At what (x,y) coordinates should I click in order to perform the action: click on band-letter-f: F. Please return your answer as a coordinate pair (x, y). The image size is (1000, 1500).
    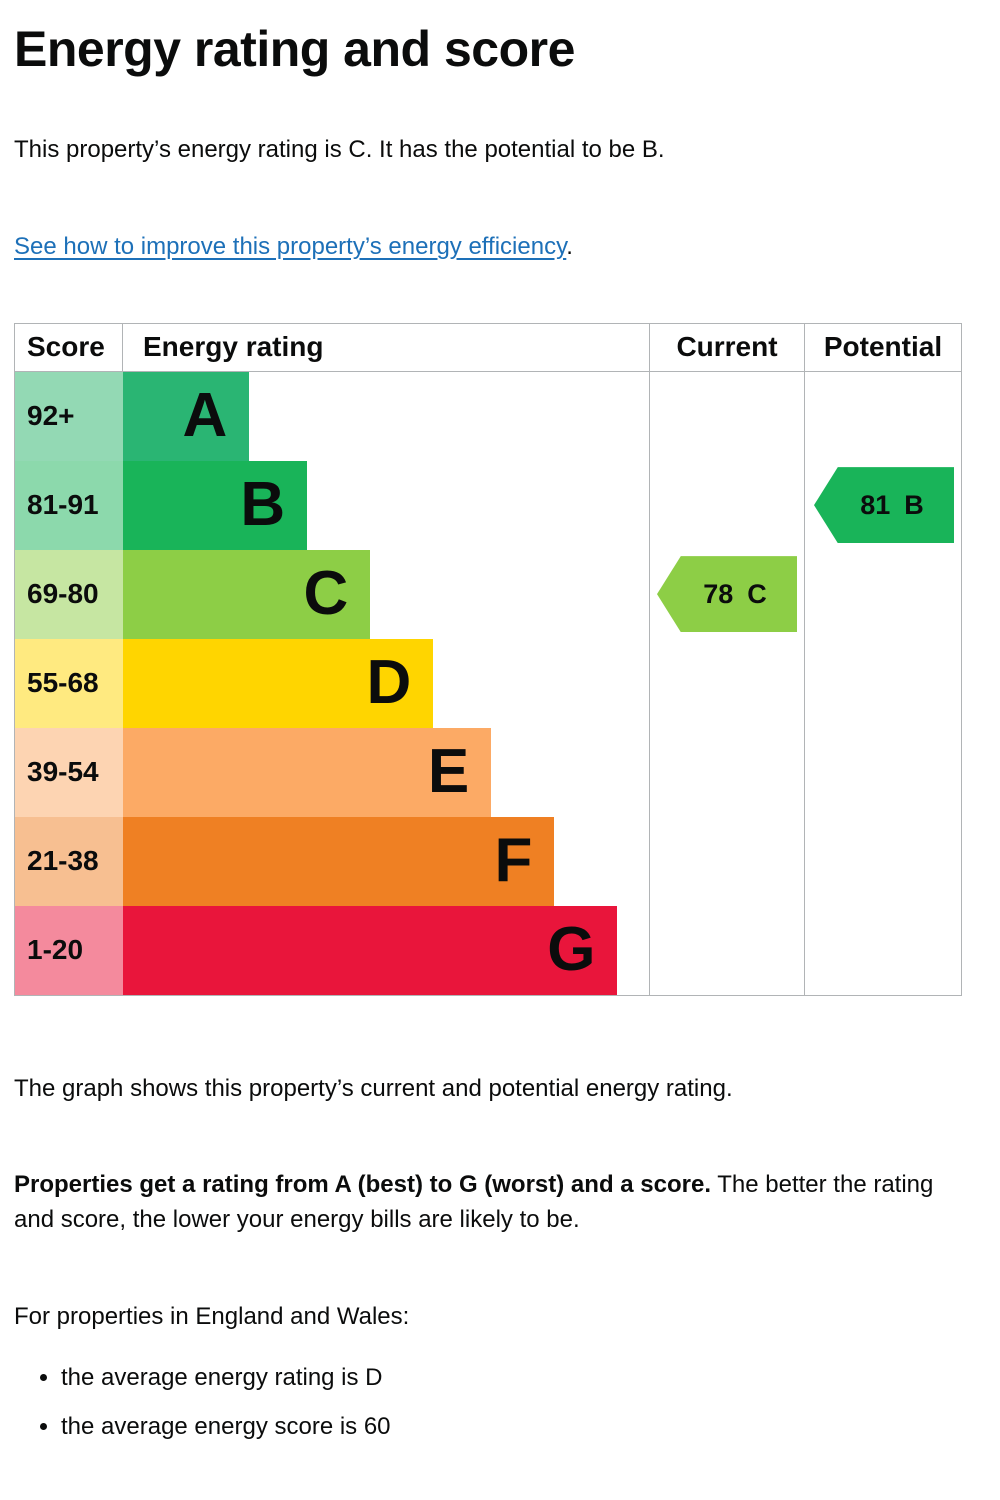
    Looking at the image, I should click on (513, 861).